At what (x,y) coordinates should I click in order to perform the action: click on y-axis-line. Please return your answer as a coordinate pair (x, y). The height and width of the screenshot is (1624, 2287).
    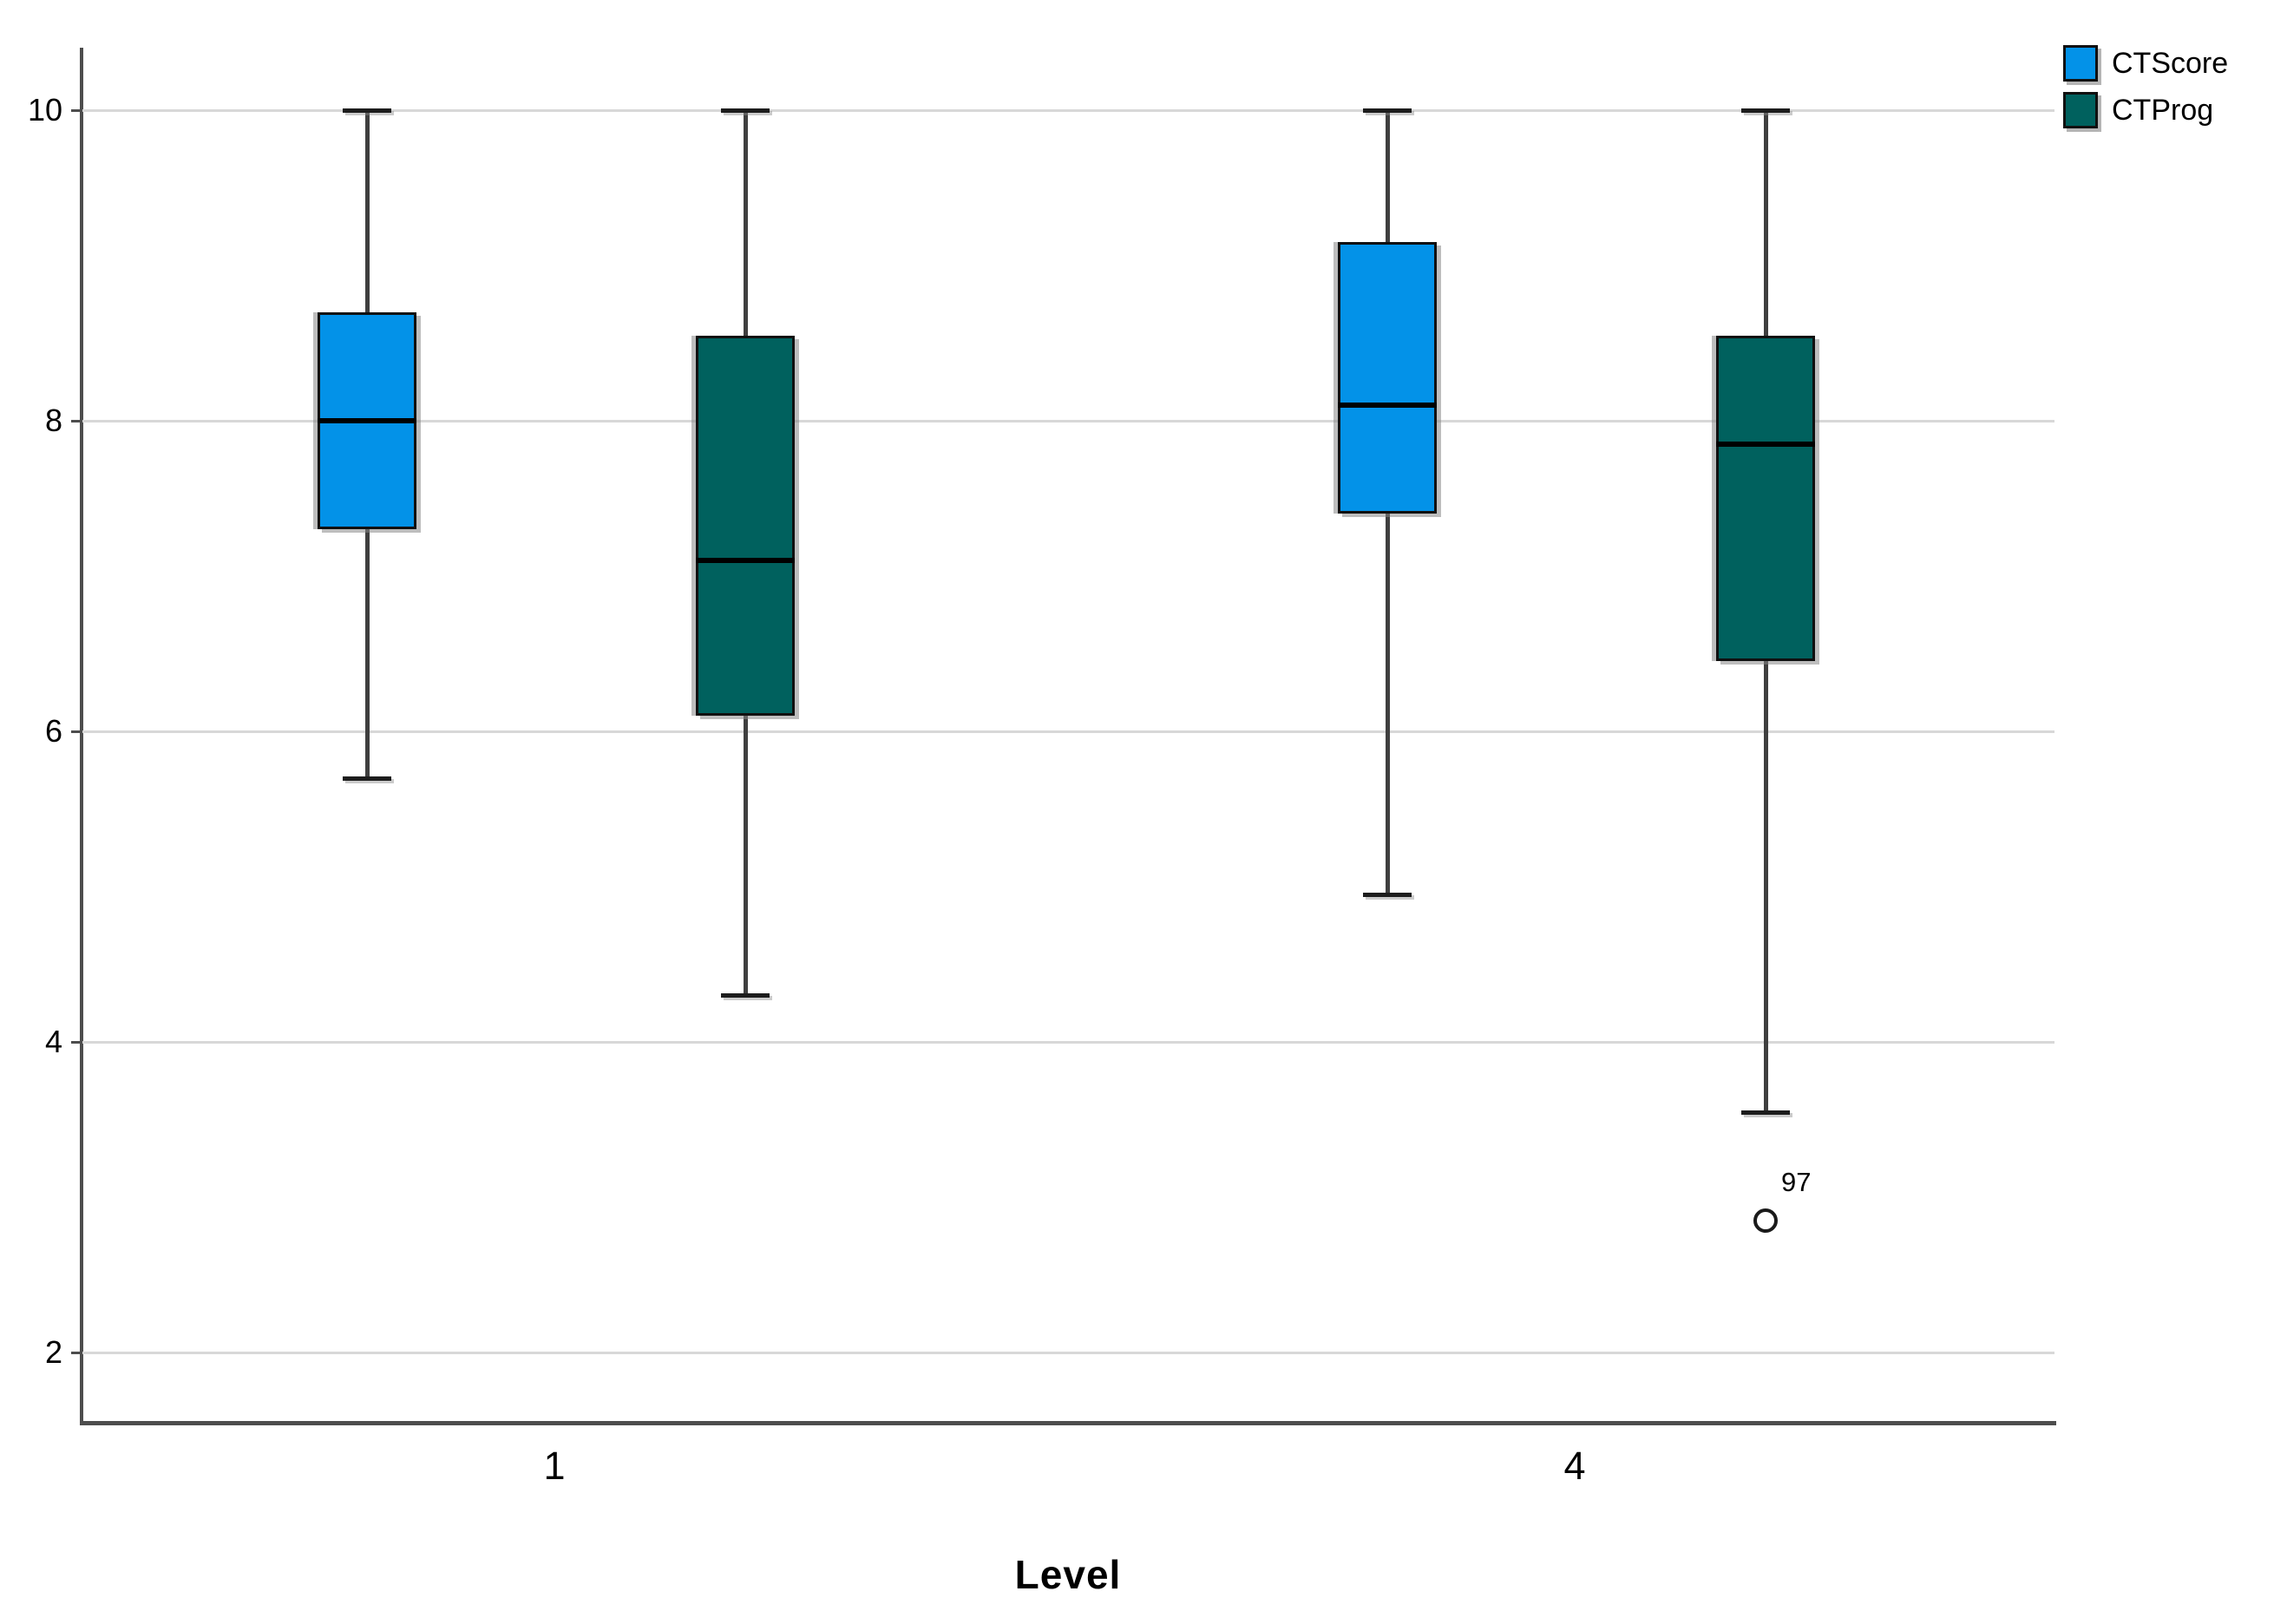
    Looking at the image, I should click on (81, 736).